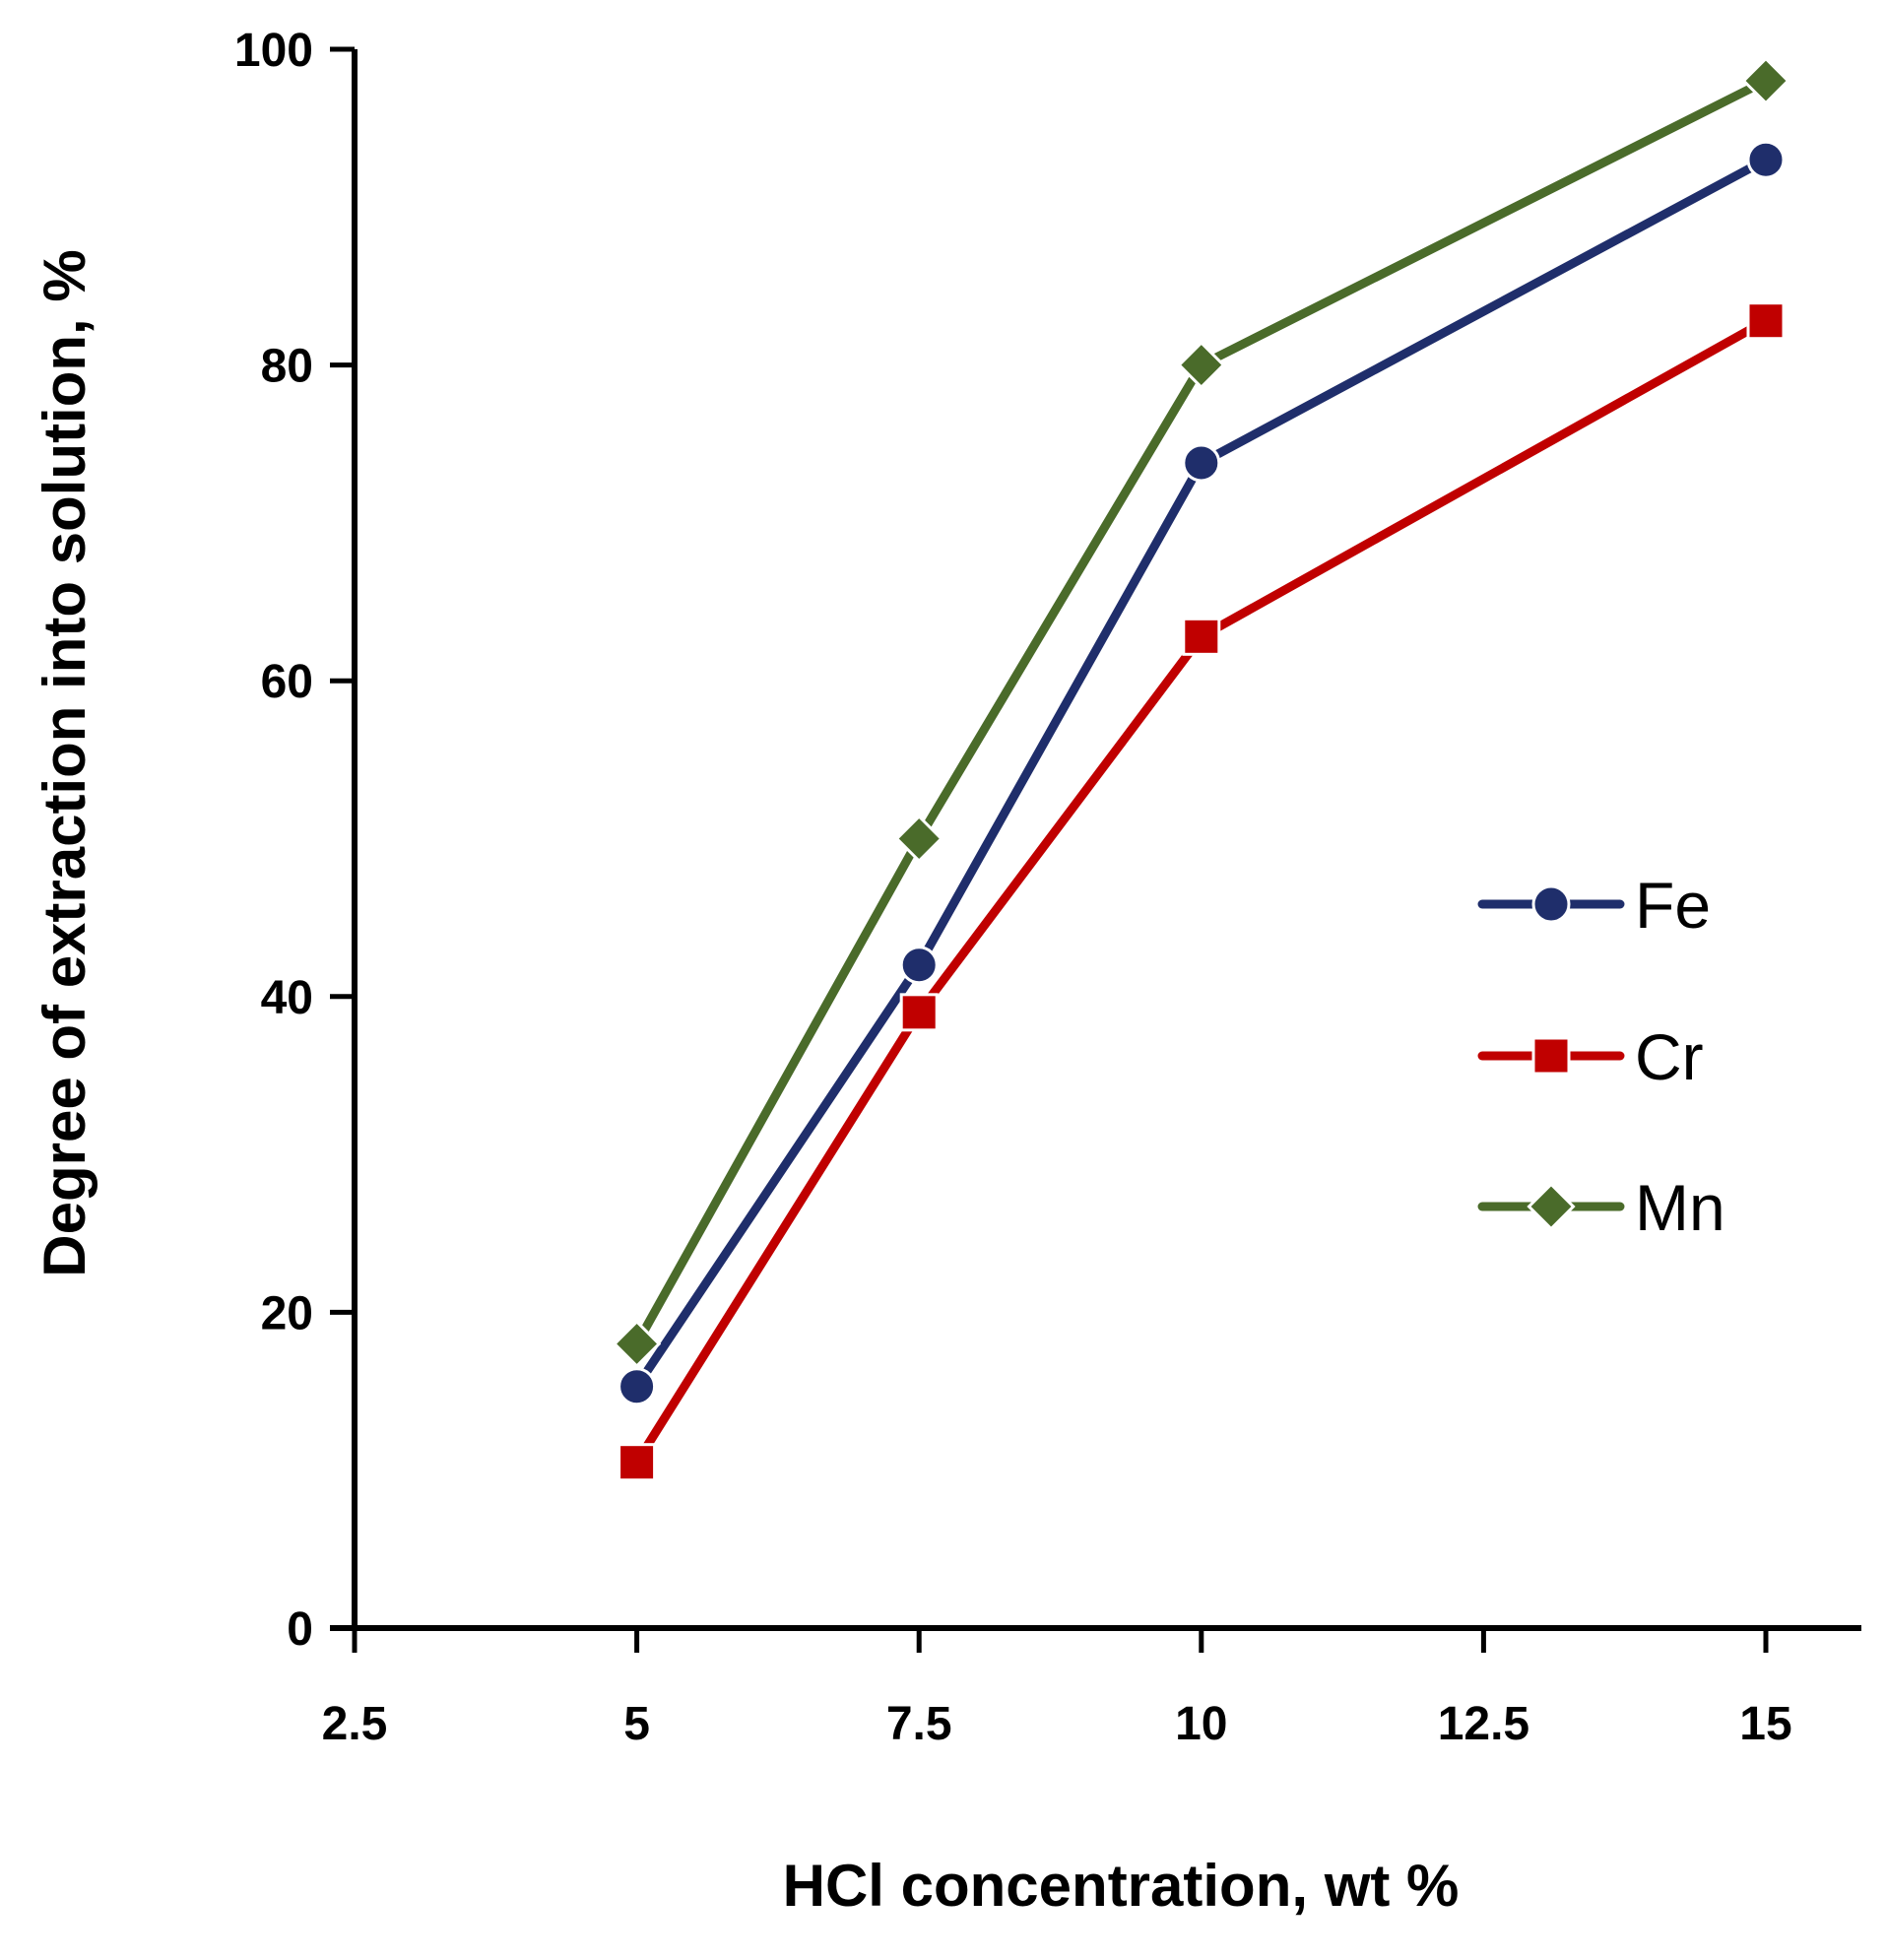 The image size is (1886, 1960). I want to click on x-tick-label: 7.5, so click(919, 1724).